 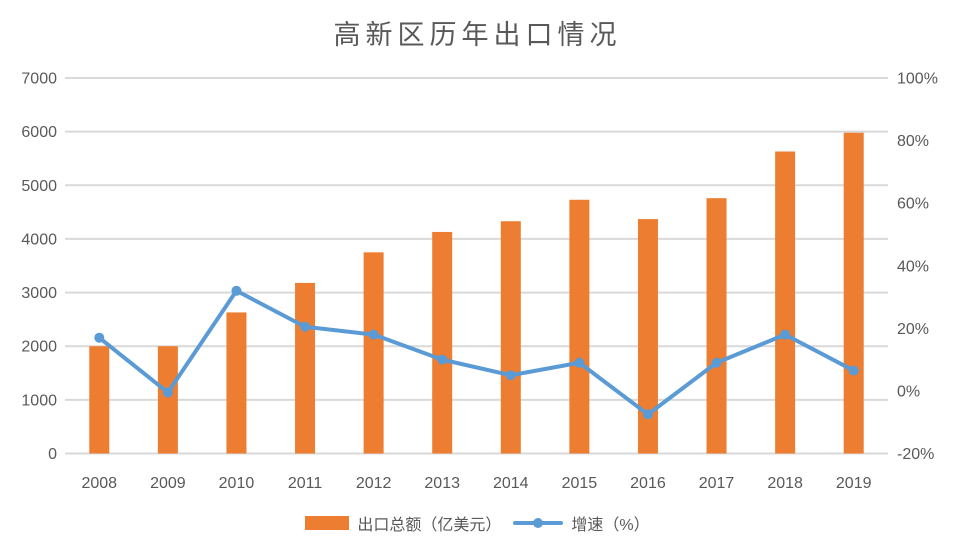 I want to click on x-axis-tick-label: 2011, so click(x=305, y=483).